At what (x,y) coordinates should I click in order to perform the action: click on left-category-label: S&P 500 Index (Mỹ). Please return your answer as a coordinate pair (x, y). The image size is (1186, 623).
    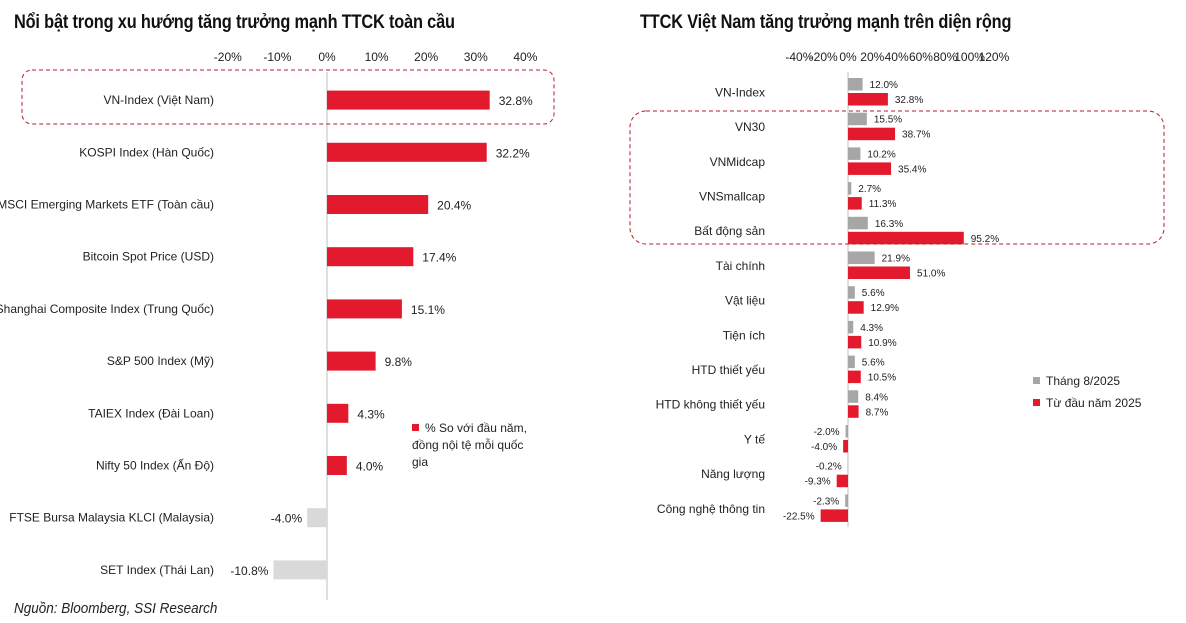
    Looking at the image, I should click on (160, 361).